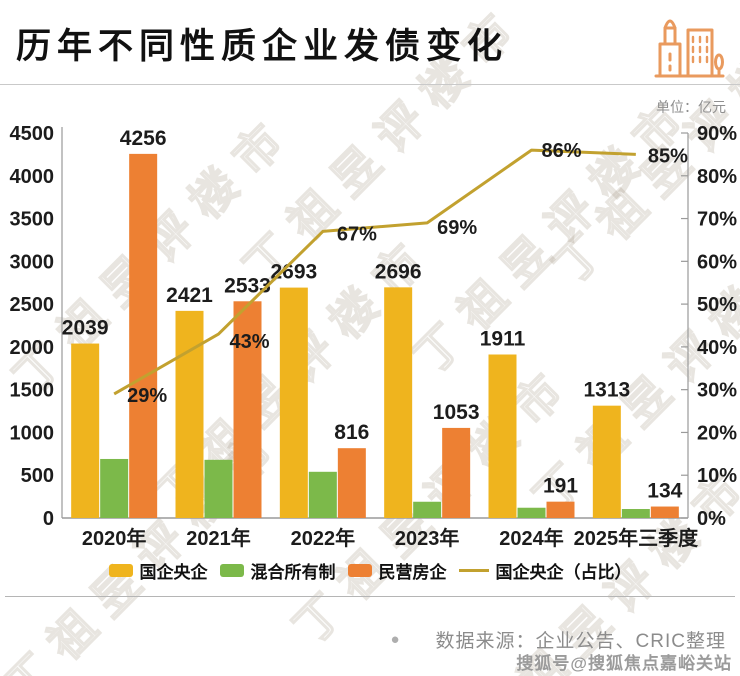 This screenshot has height=676, width=740. Describe the element at coordinates (717, 391) in the screenshot. I see `right-axis-tick-label: 30%` at that location.